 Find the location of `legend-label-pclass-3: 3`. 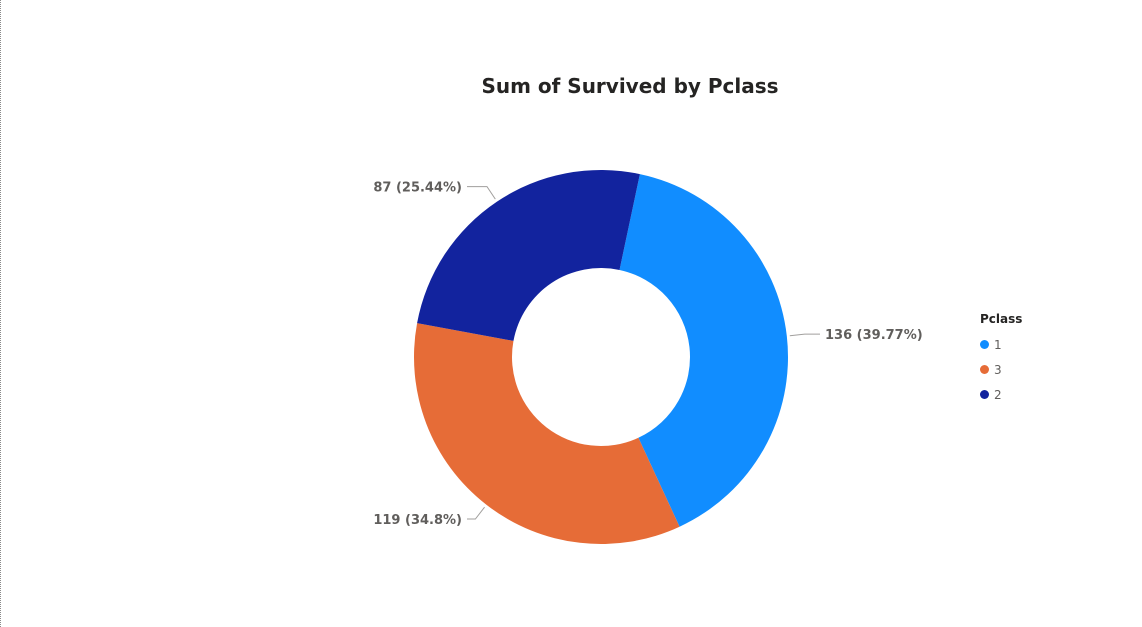

legend-label-pclass-3: 3 is located at coordinates (998, 369).